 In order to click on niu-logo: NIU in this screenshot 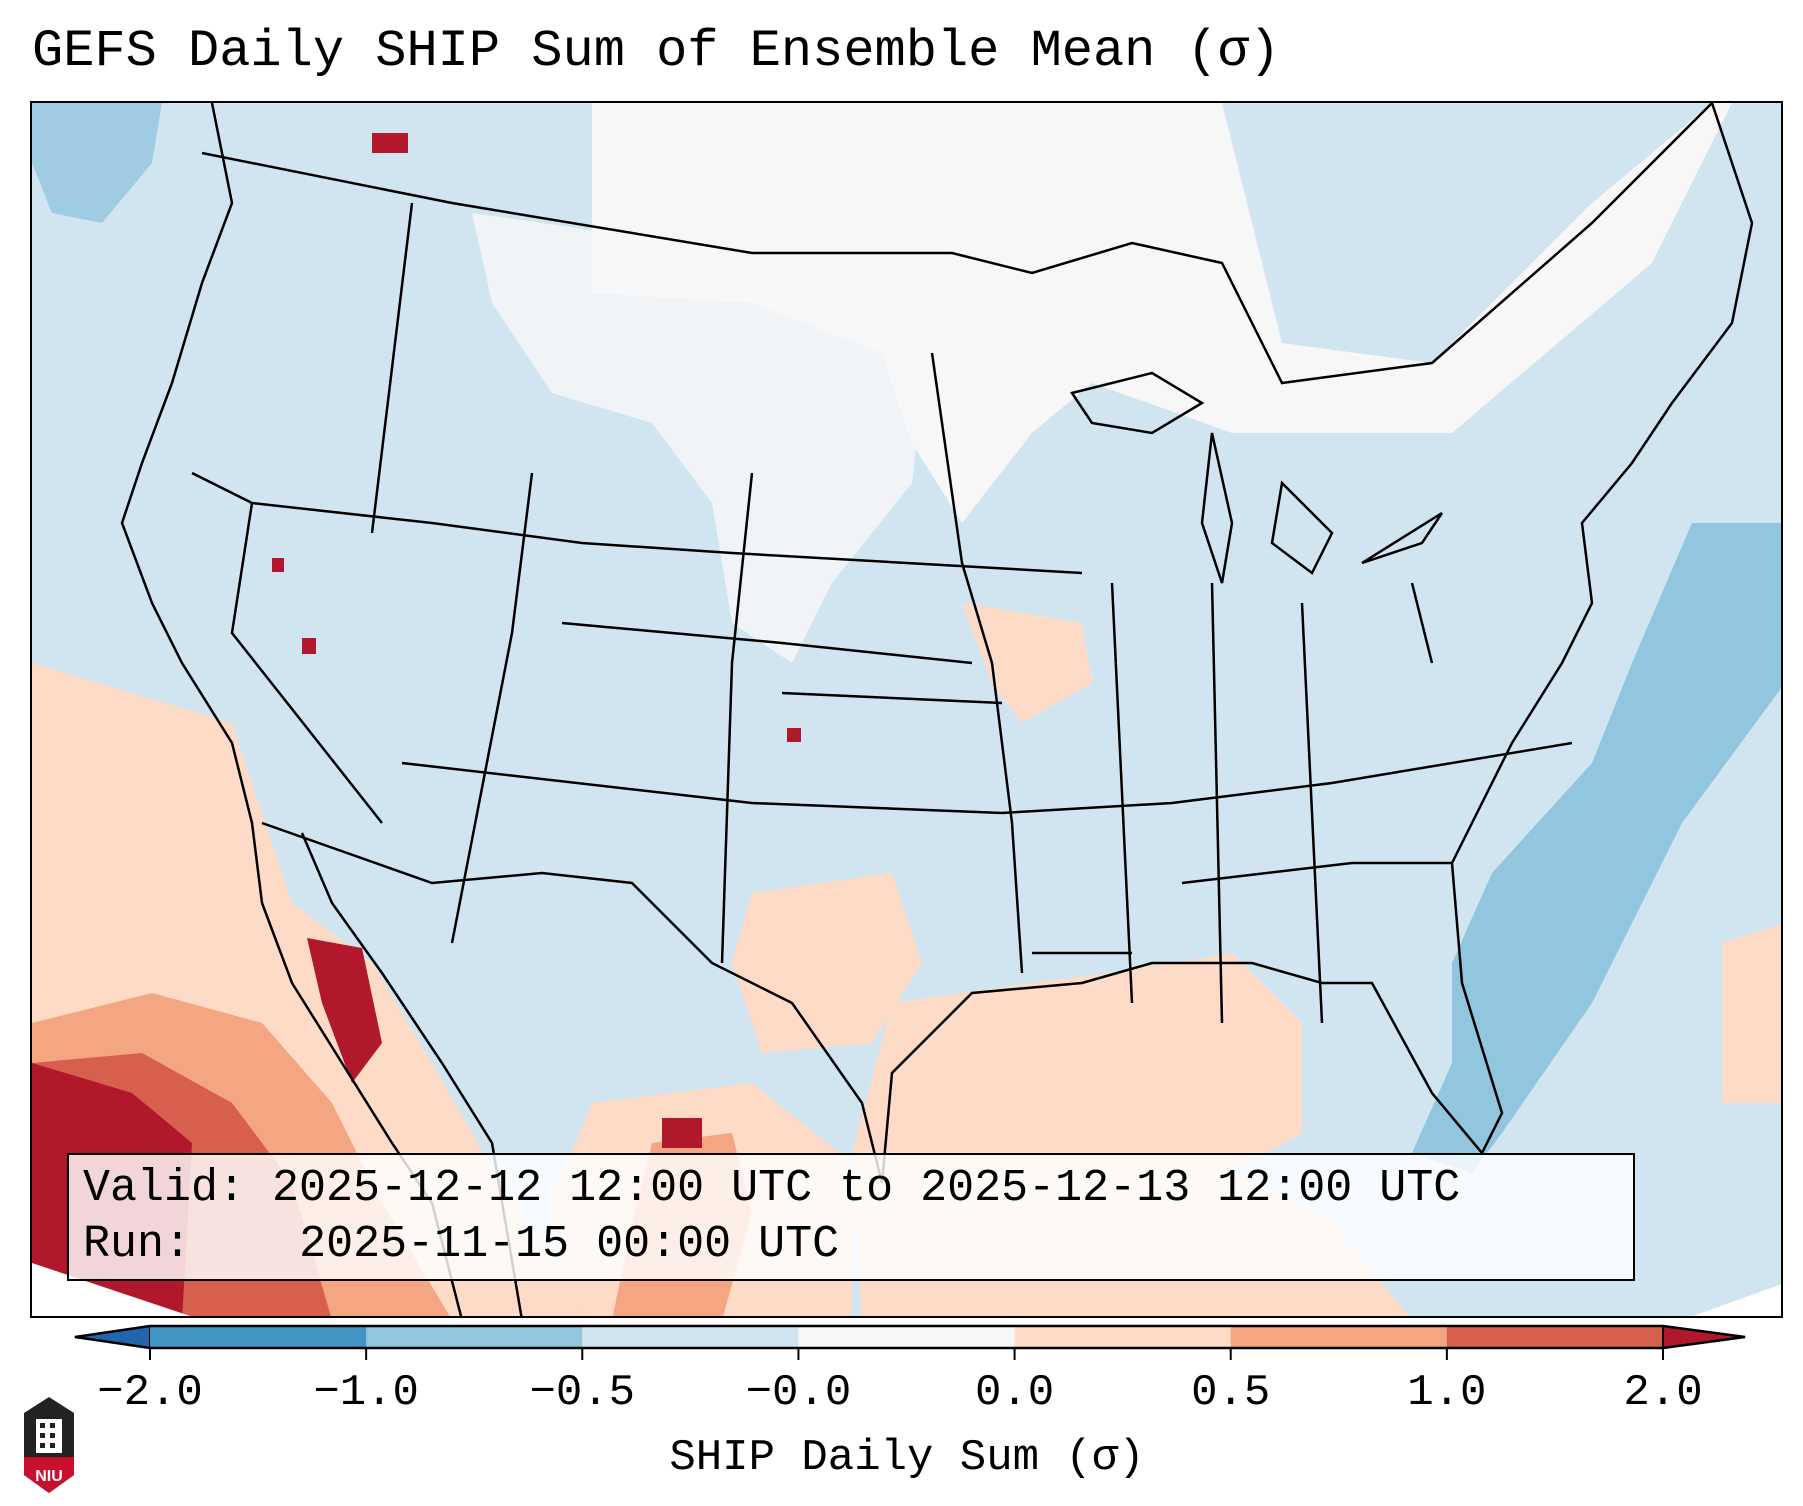, I will do `click(49, 1445)`.